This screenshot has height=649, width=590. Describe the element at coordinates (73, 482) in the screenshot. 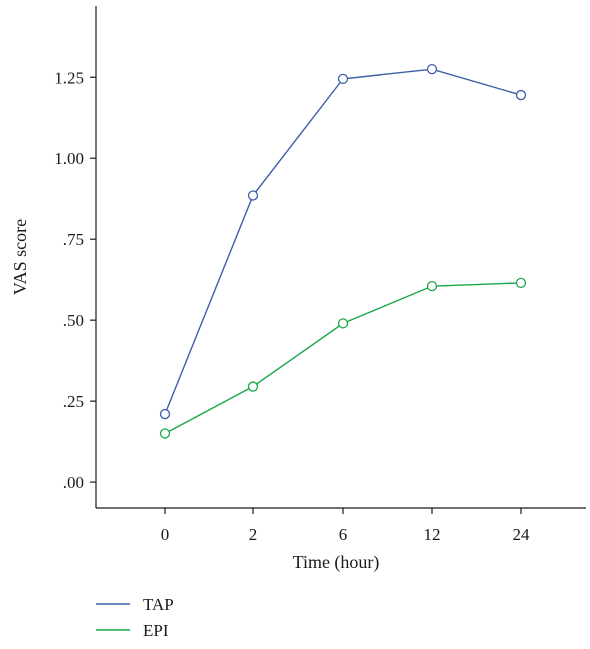

I see `y-tick-label: .00` at that location.